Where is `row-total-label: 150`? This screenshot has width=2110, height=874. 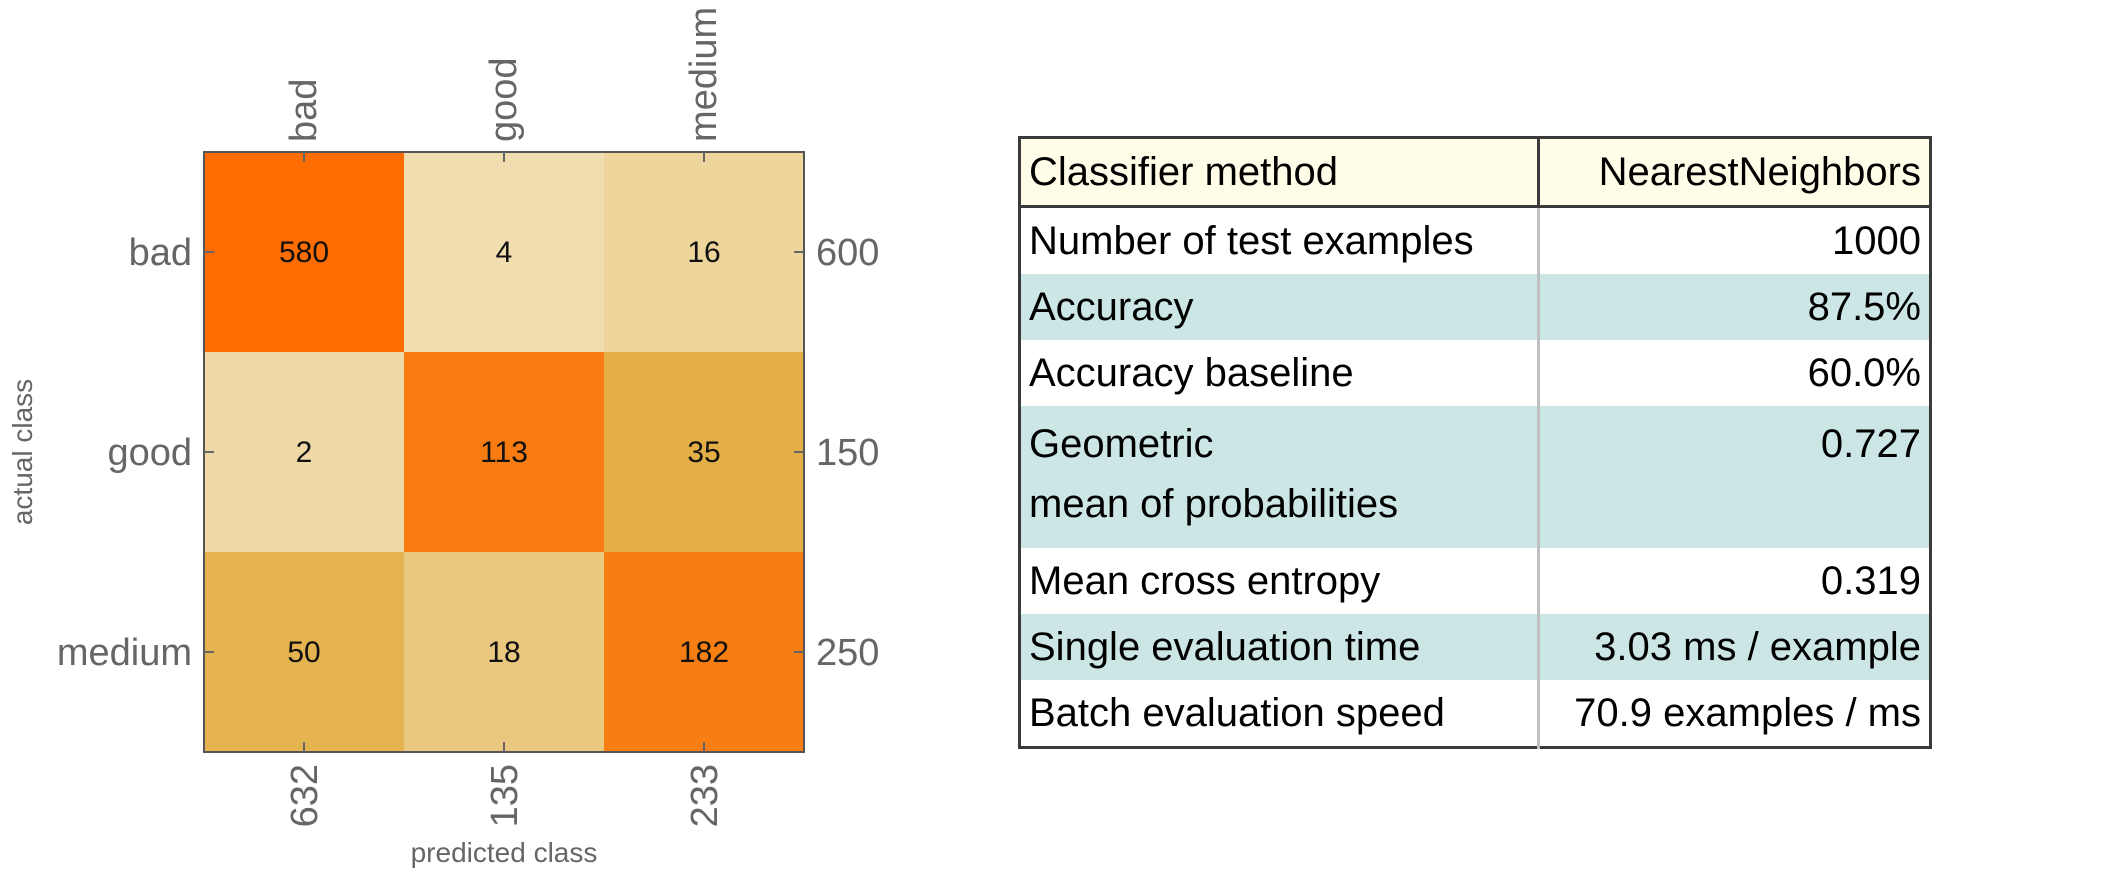 row-total-label: 150 is located at coordinates (847, 453).